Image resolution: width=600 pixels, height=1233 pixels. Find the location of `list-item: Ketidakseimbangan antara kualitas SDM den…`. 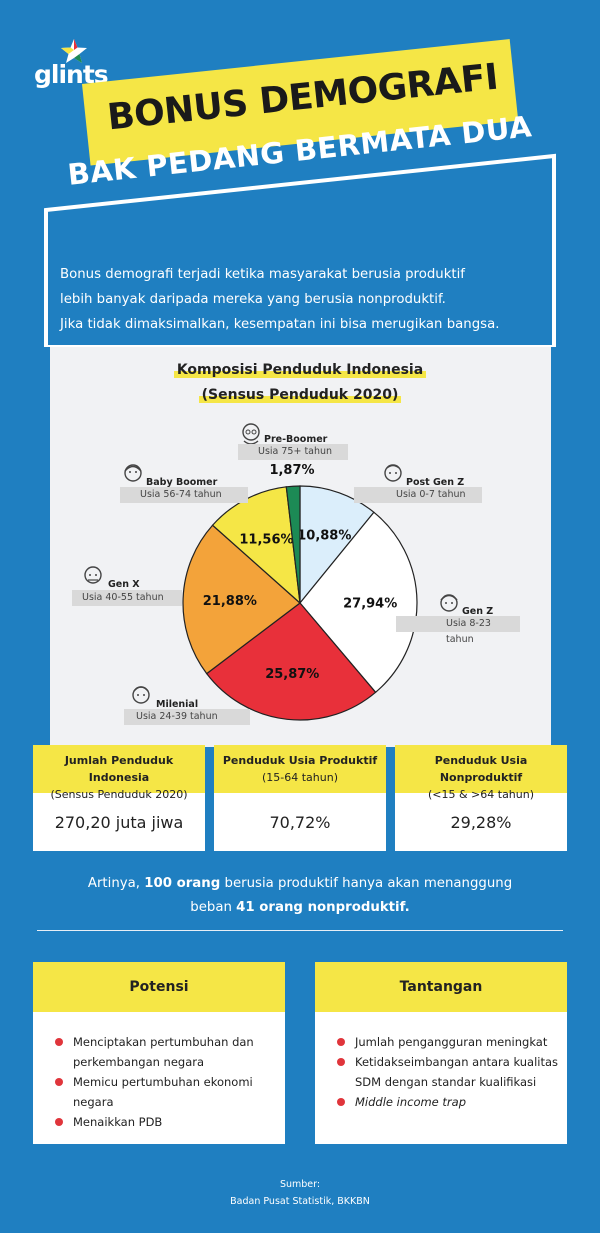

list-item: Ketidakseimbangan antara kualitas SDM den… is located at coordinates (452, 1072).